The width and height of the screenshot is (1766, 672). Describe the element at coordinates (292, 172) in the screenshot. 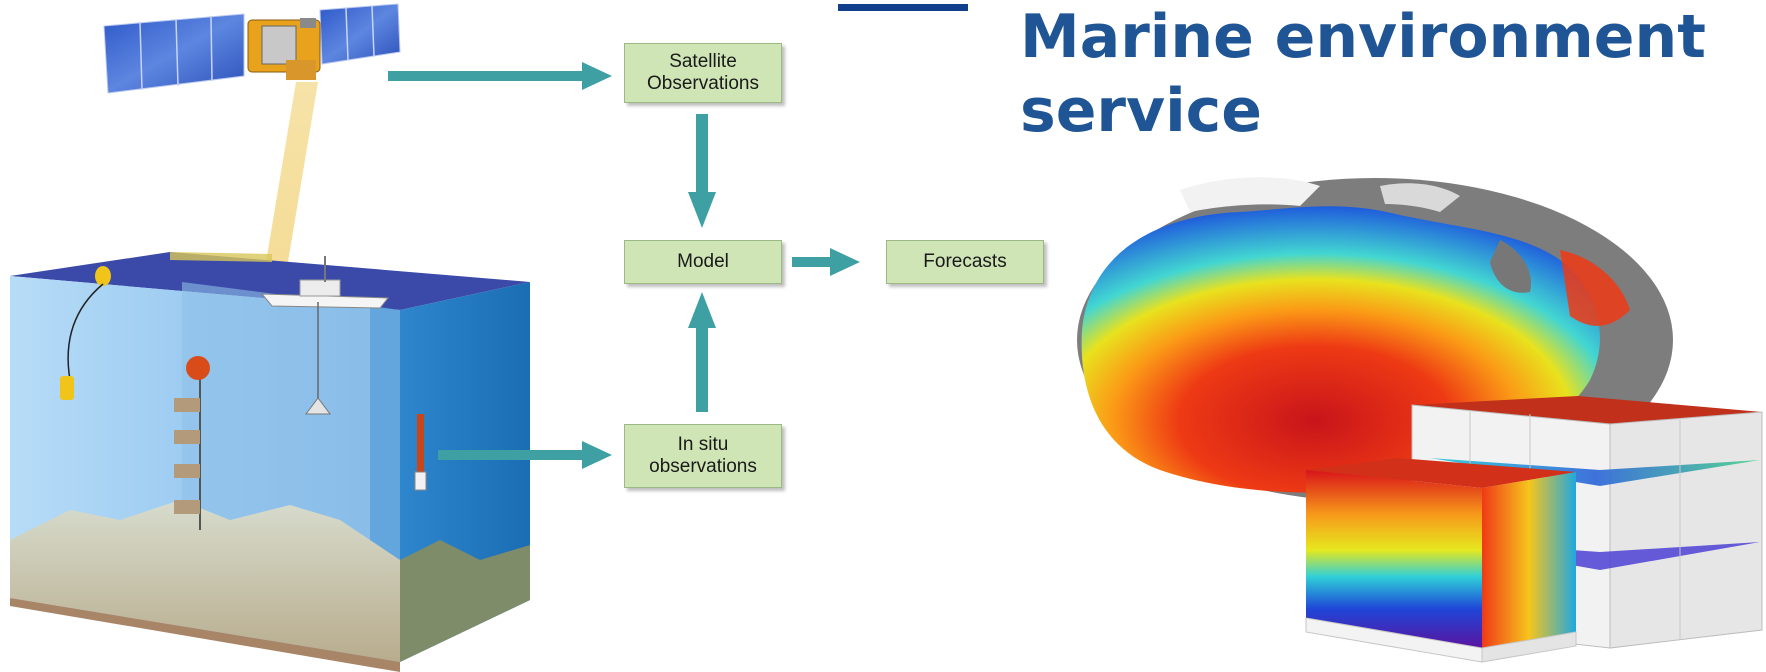

I see `satellite-beam` at that location.